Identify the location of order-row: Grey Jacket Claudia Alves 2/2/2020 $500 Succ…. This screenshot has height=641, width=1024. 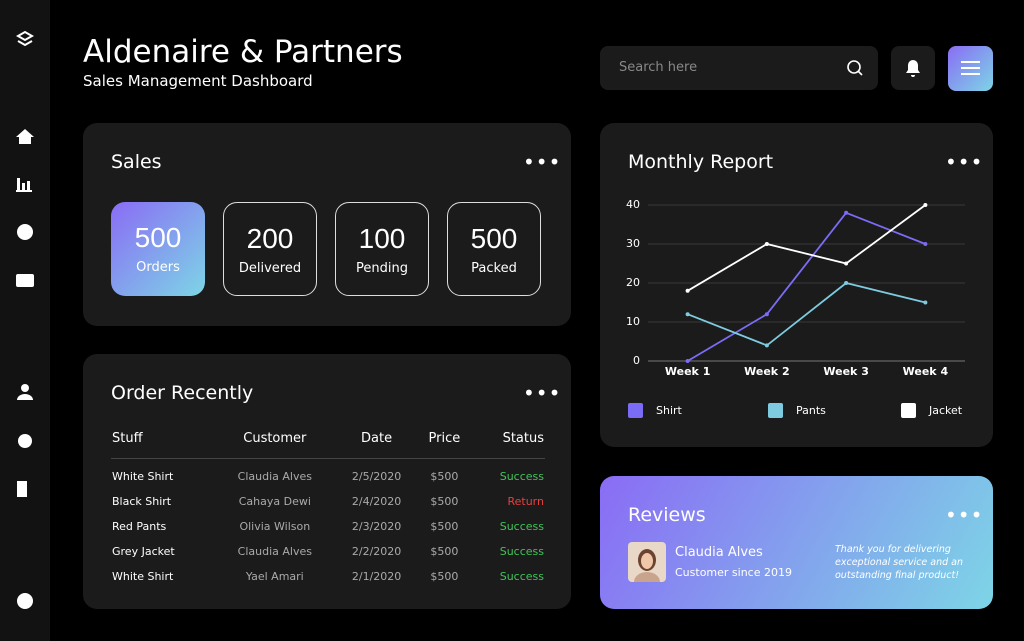
(328, 546).